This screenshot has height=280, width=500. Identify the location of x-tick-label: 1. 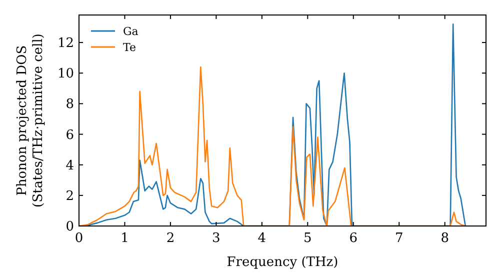
(124, 238).